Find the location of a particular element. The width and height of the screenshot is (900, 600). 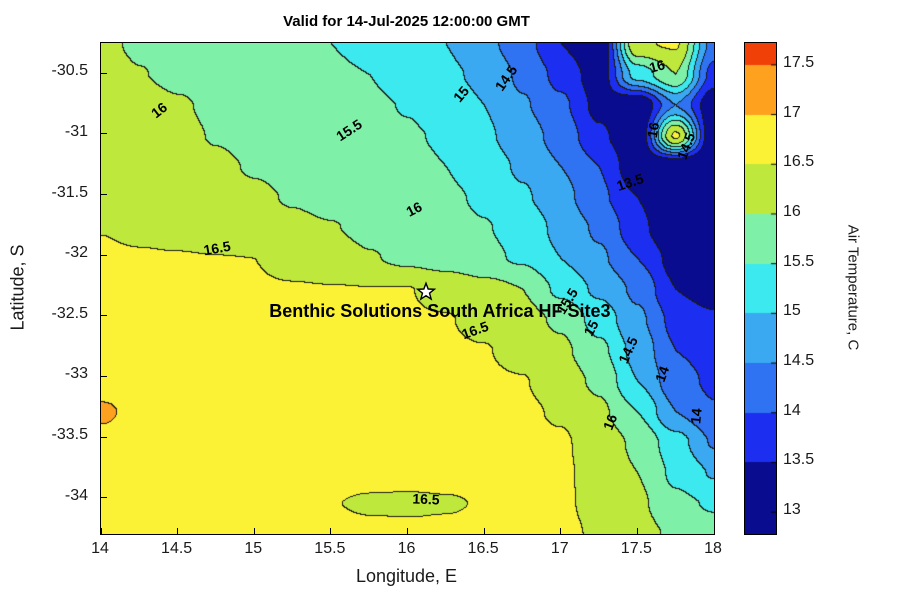

x-tick-label: 14 is located at coordinates (100, 548).